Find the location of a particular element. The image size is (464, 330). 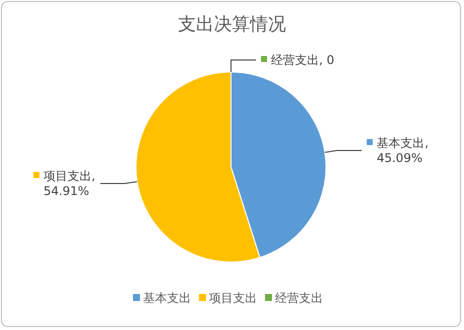

legend-label: 经营支出 is located at coordinates (299, 298).